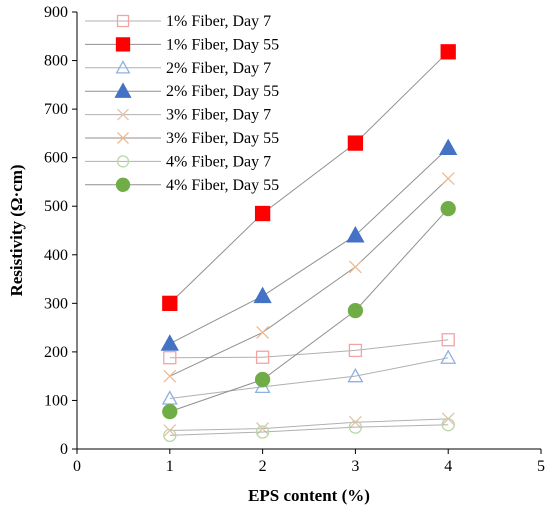 The height and width of the screenshot is (512, 550). I want to click on legend-label: 4% Fiber, Day 7, so click(218, 161).